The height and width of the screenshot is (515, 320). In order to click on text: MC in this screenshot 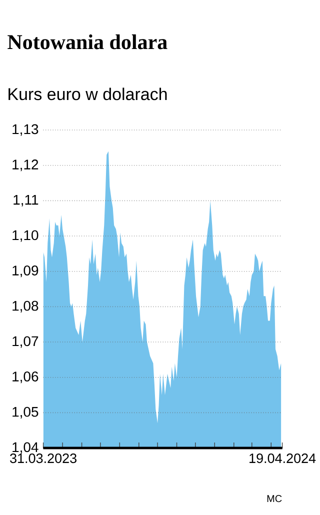, I will do `click(274, 498)`.